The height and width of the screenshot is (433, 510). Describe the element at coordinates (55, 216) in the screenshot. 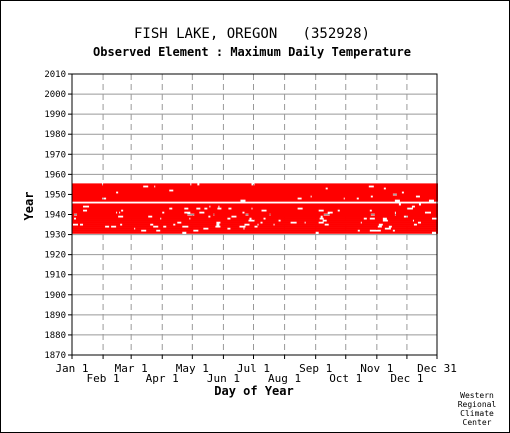

I see `y-tick-label: 1940` at that location.